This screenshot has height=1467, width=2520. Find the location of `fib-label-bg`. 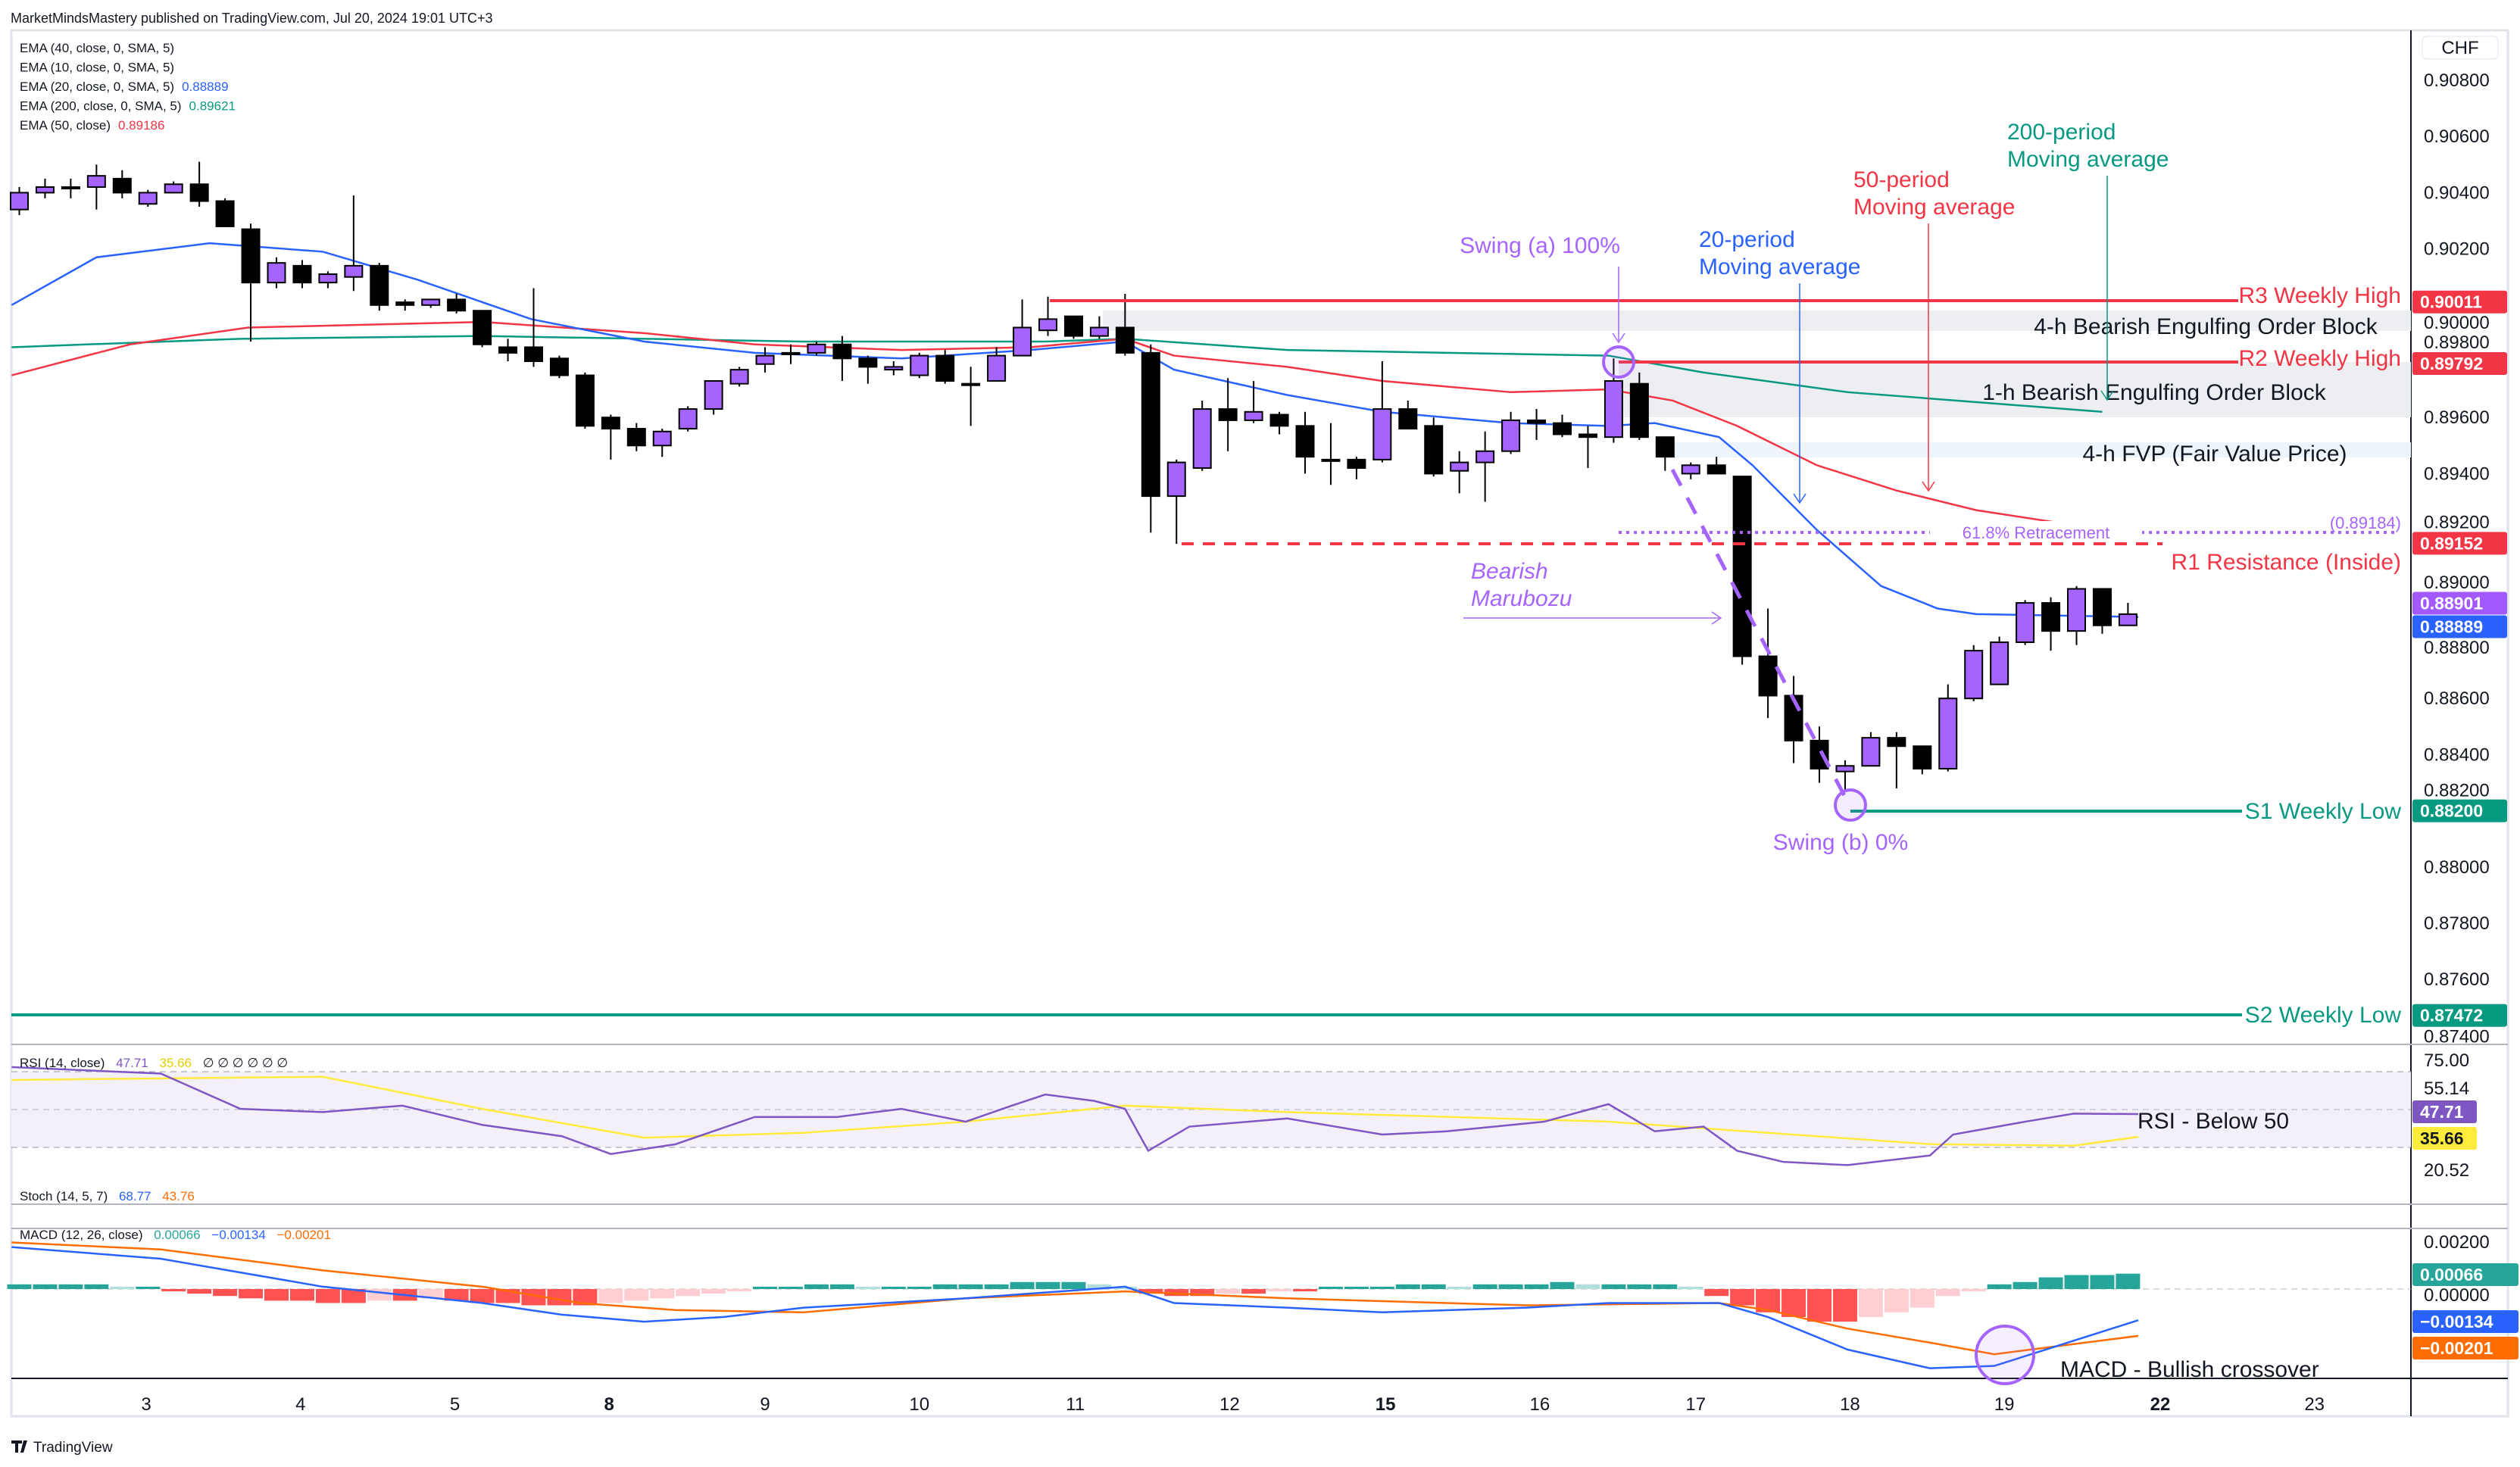

fib-label-bg is located at coordinates (2036, 531).